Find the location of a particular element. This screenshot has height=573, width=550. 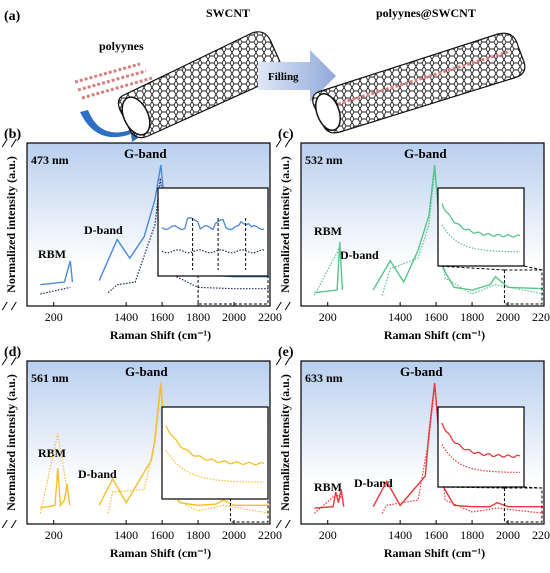

panel-e-rbm-label: RBM is located at coordinates (328, 487).